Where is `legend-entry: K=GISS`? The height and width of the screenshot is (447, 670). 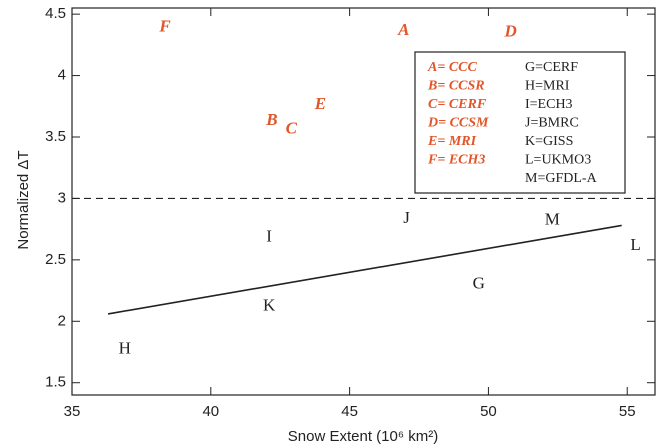
legend-entry: K=GISS is located at coordinates (549, 141).